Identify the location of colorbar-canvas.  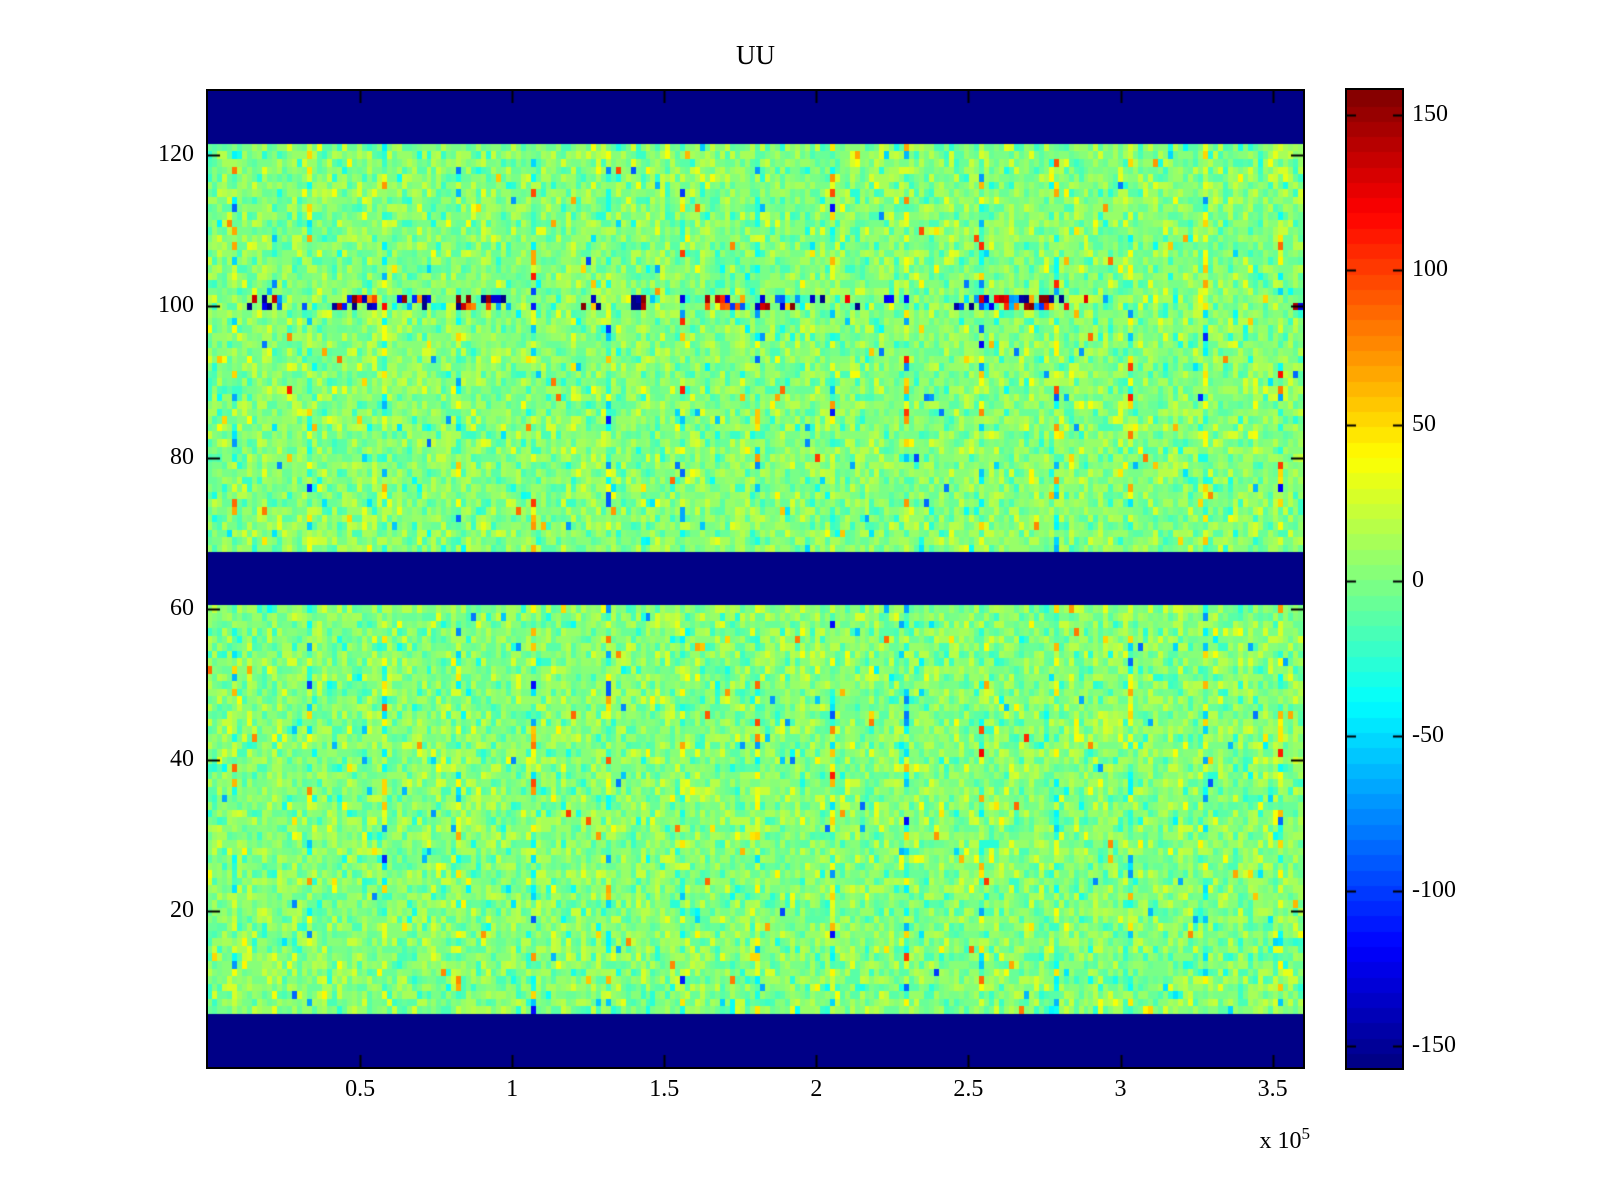
(1374, 579).